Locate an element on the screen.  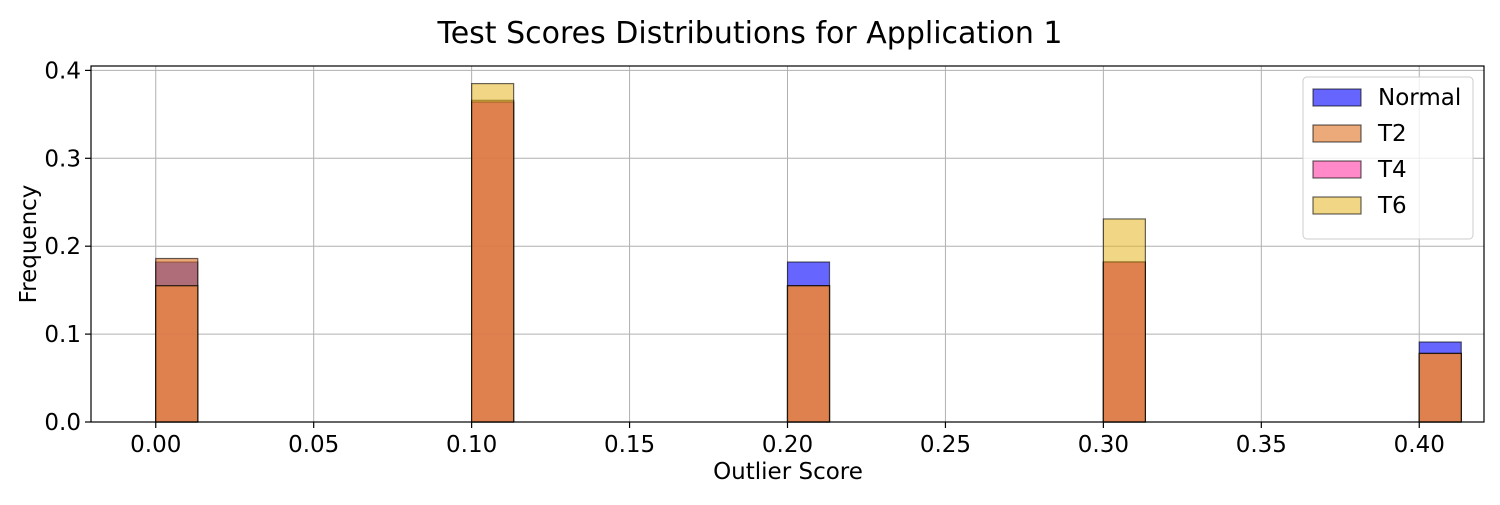
legend-item-t2: T2 is located at coordinates (1359, 134).